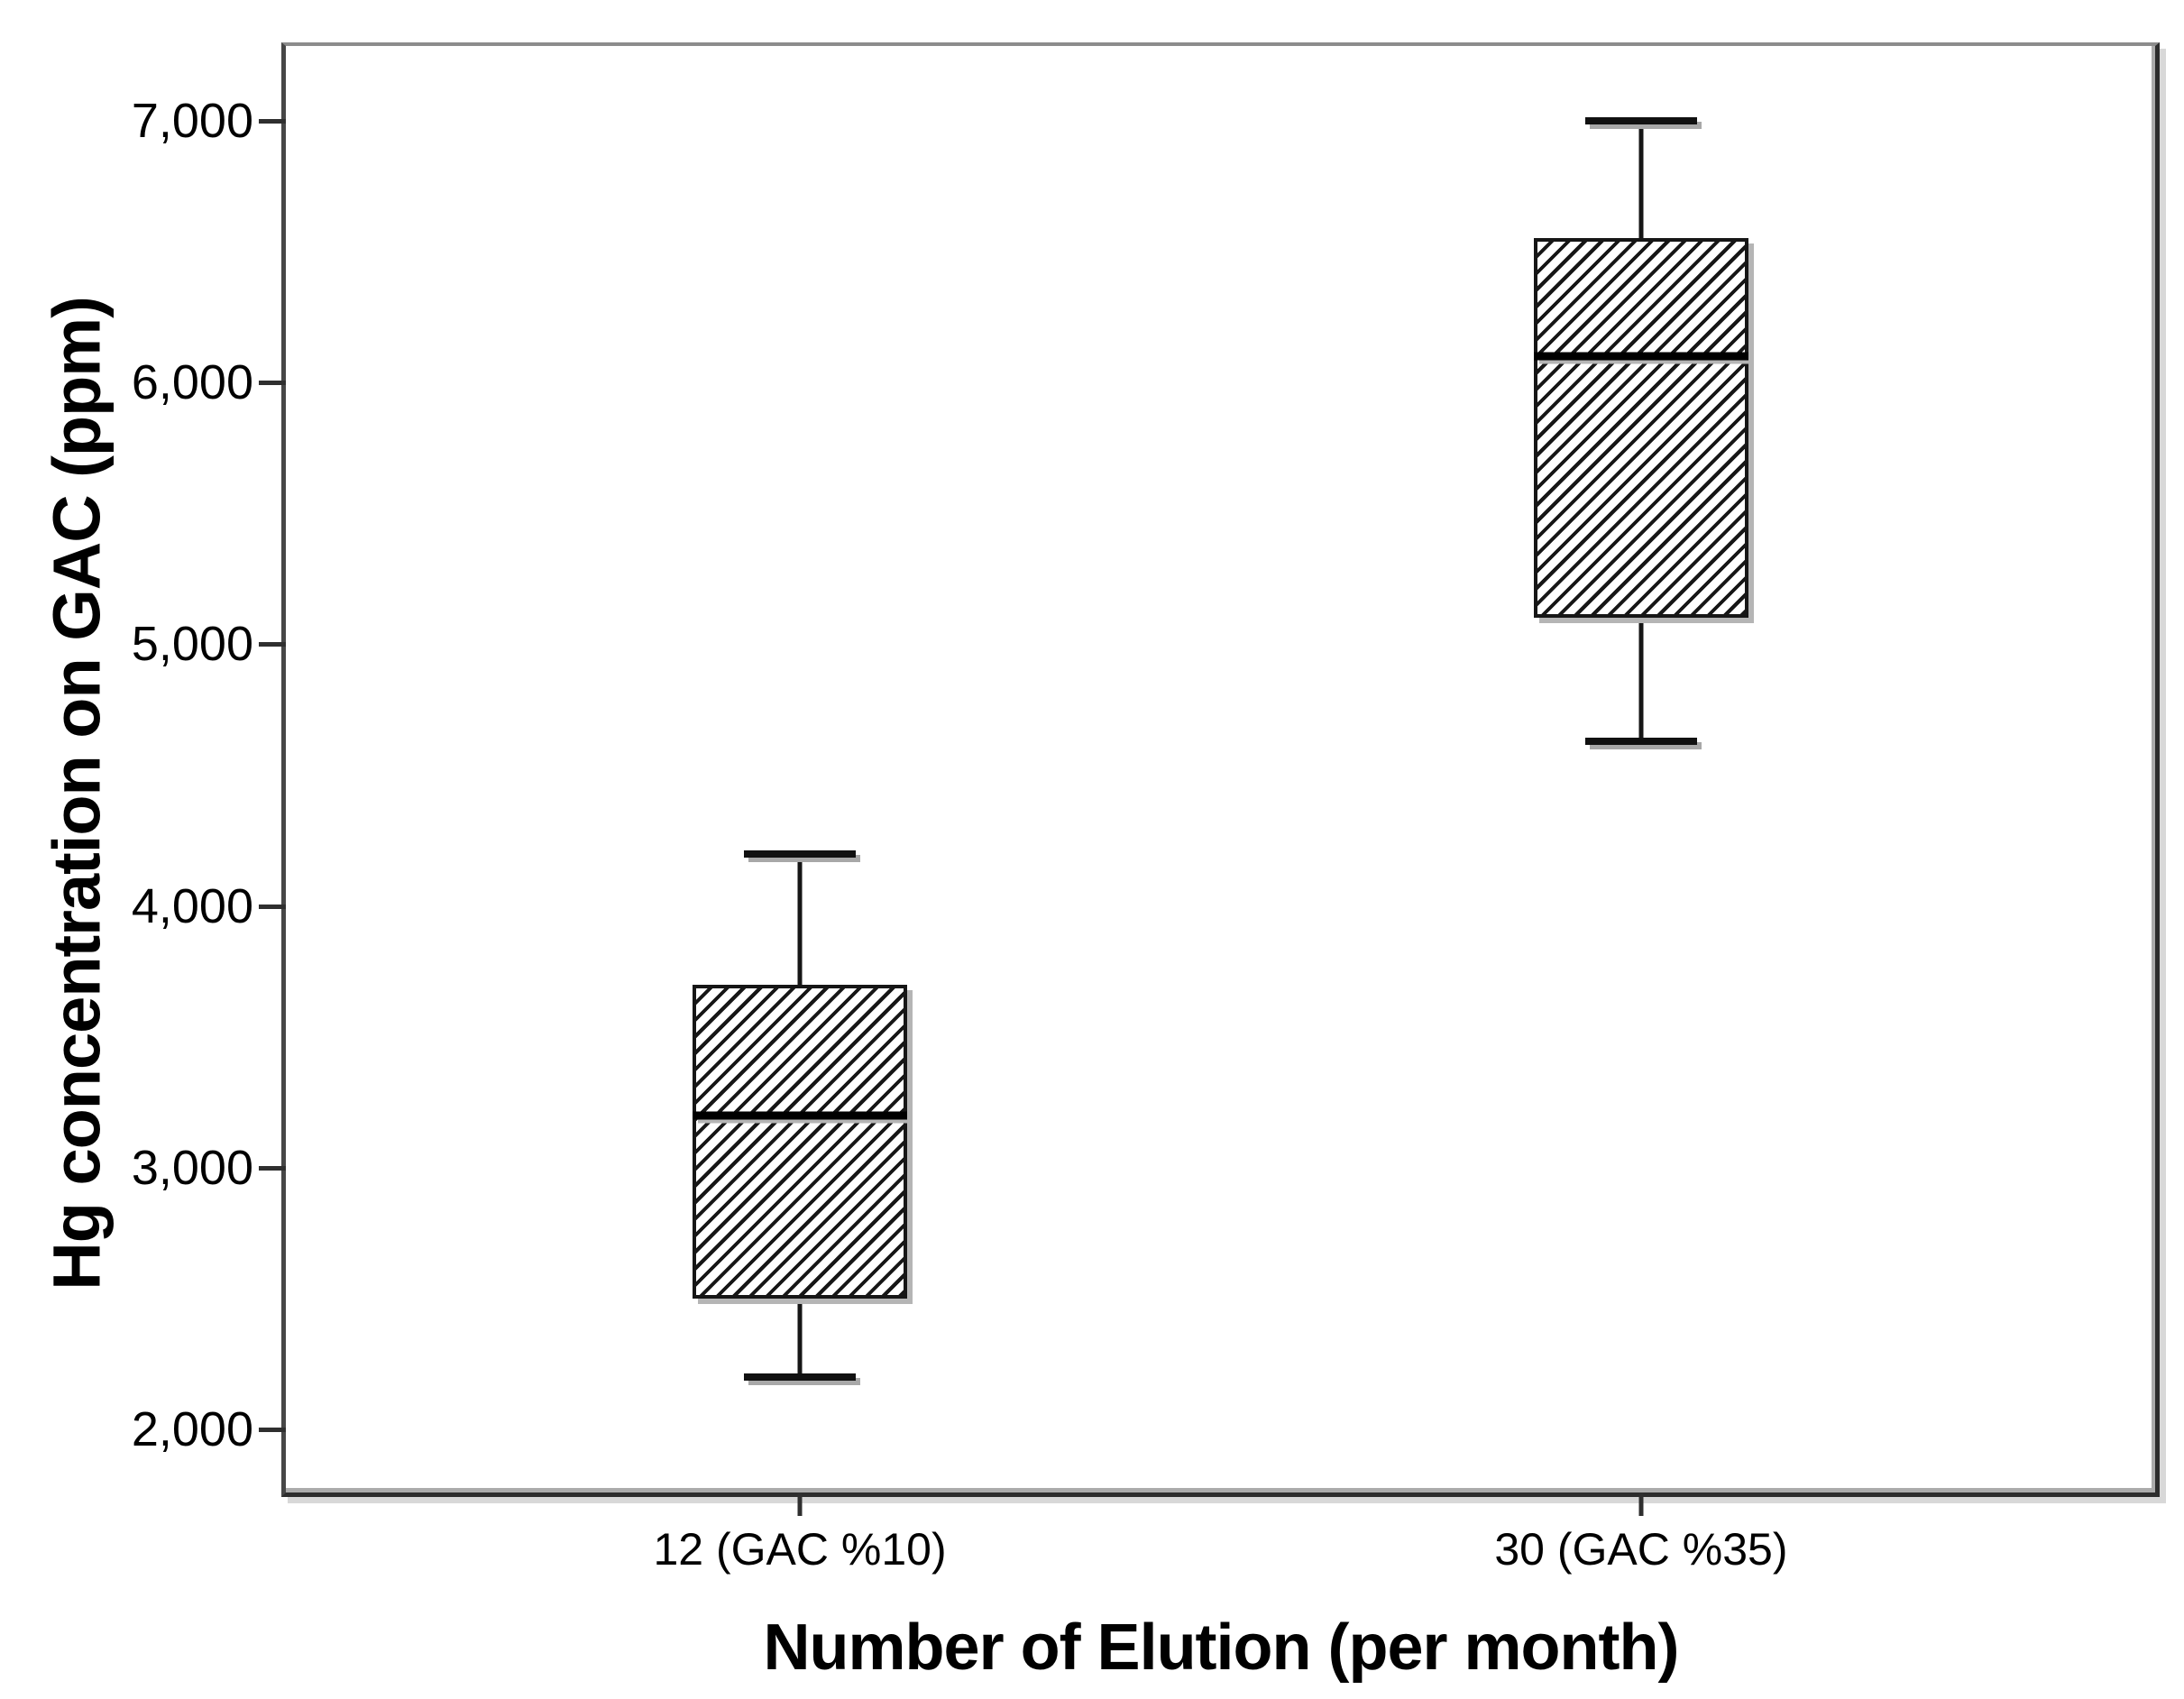  Describe the element at coordinates (800, 1549) in the screenshot. I see `x-tick-label: 12 (GAC %10)` at that location.